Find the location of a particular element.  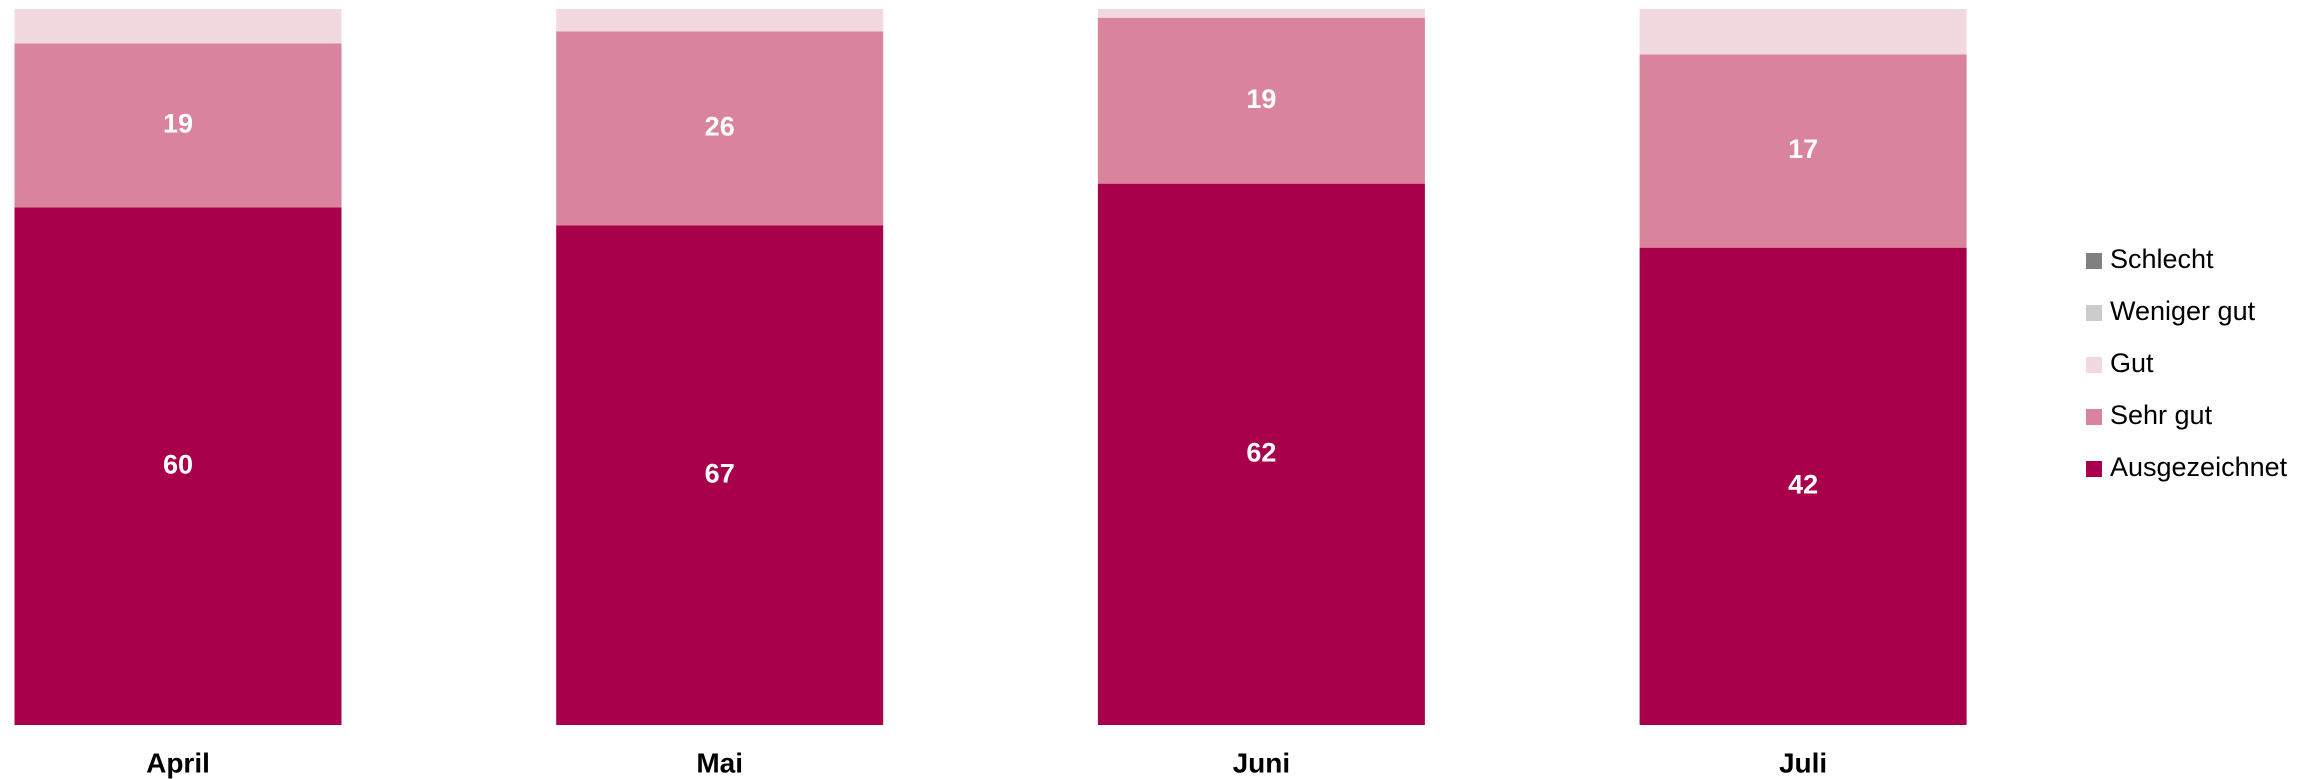

x-tick-label: Mai is located at coordinates (719, 762).